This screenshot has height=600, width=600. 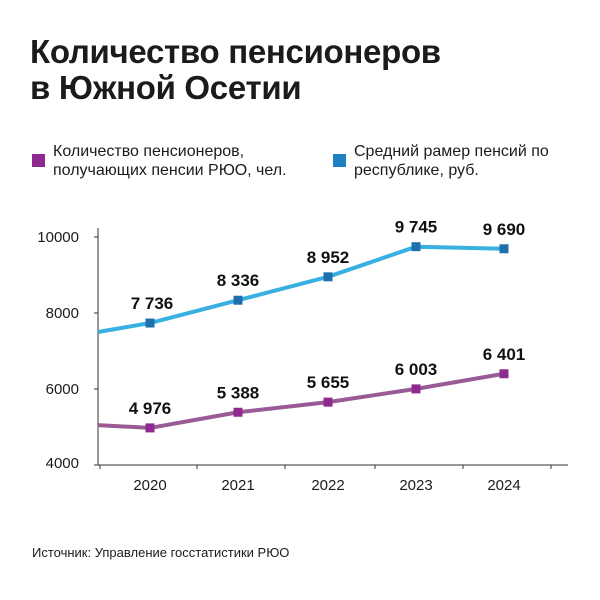 I want to click on x-tick-label: 2023, so click(x=415, y=485).